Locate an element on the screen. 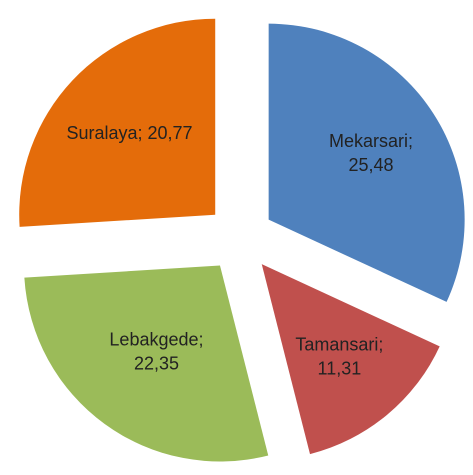 The image size is (473, 475). data-label: Tamansari; 11,31 is located at coordinates (339, 356).